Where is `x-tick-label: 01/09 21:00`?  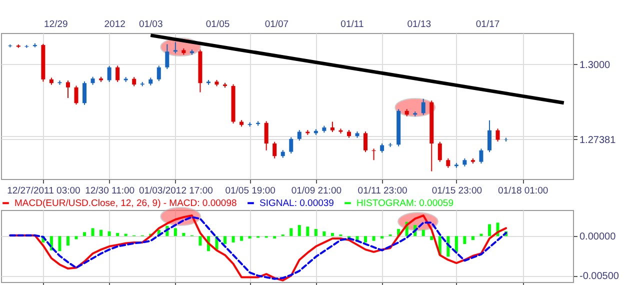 x-tick-label: 01/09 21:00 is located at coordinates (316, 191).